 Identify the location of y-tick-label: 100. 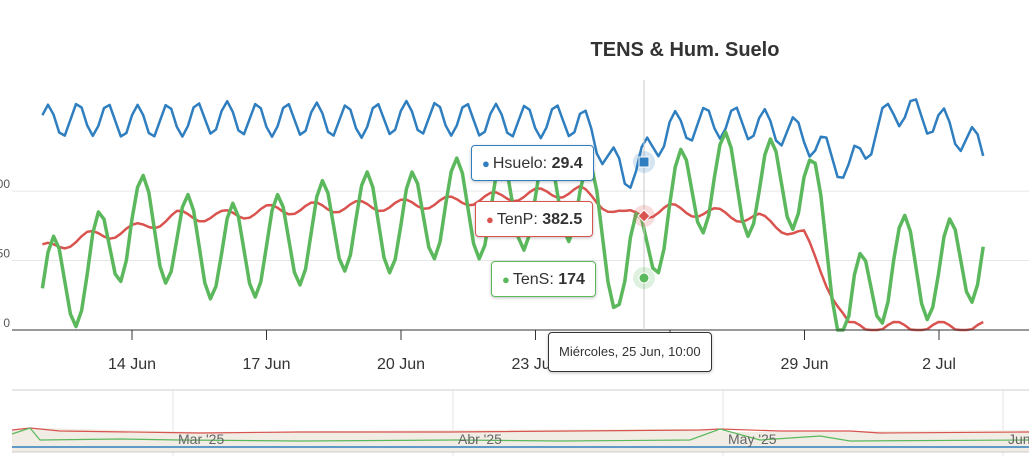
(5, 184).